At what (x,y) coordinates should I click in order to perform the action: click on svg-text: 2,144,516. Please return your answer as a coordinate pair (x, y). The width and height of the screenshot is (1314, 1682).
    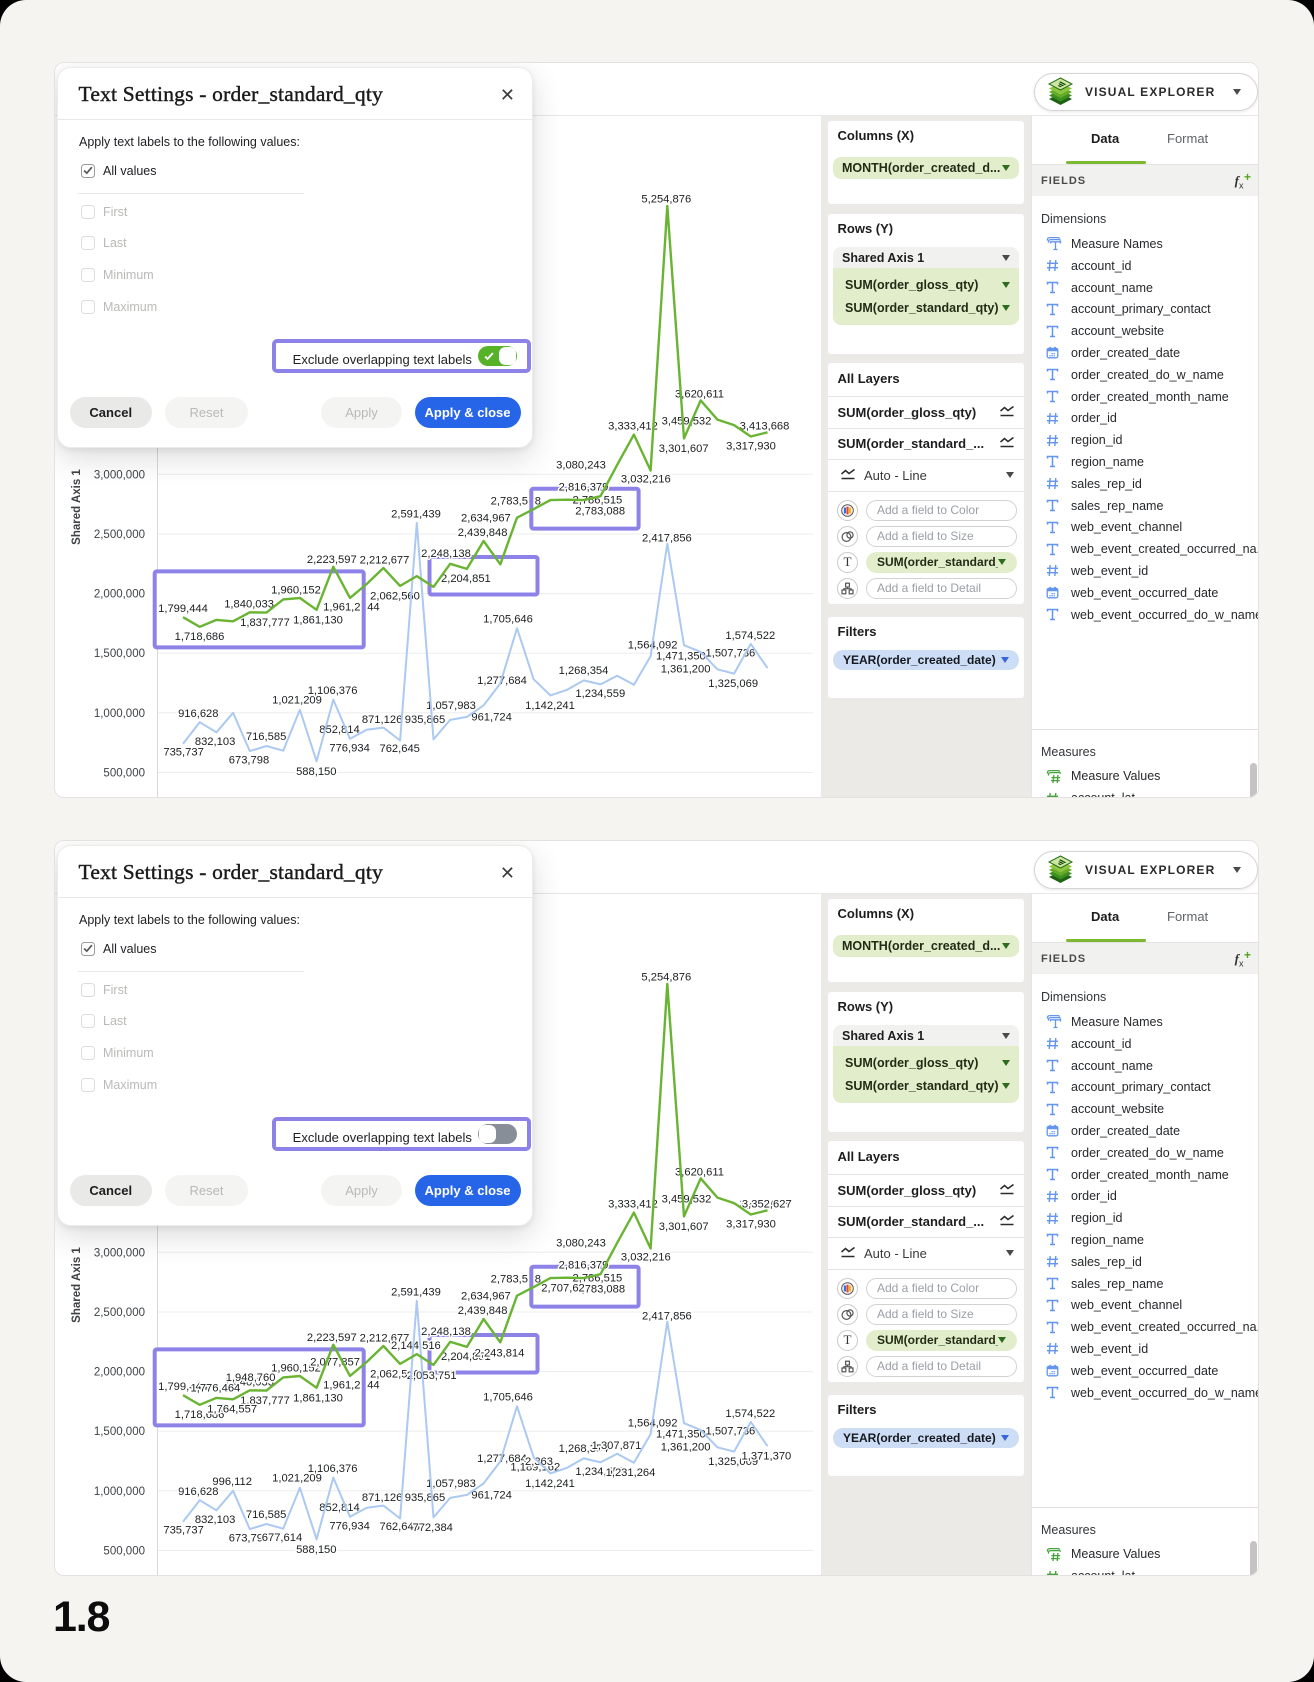
    Looking at the image, I should click on (416, 1346).